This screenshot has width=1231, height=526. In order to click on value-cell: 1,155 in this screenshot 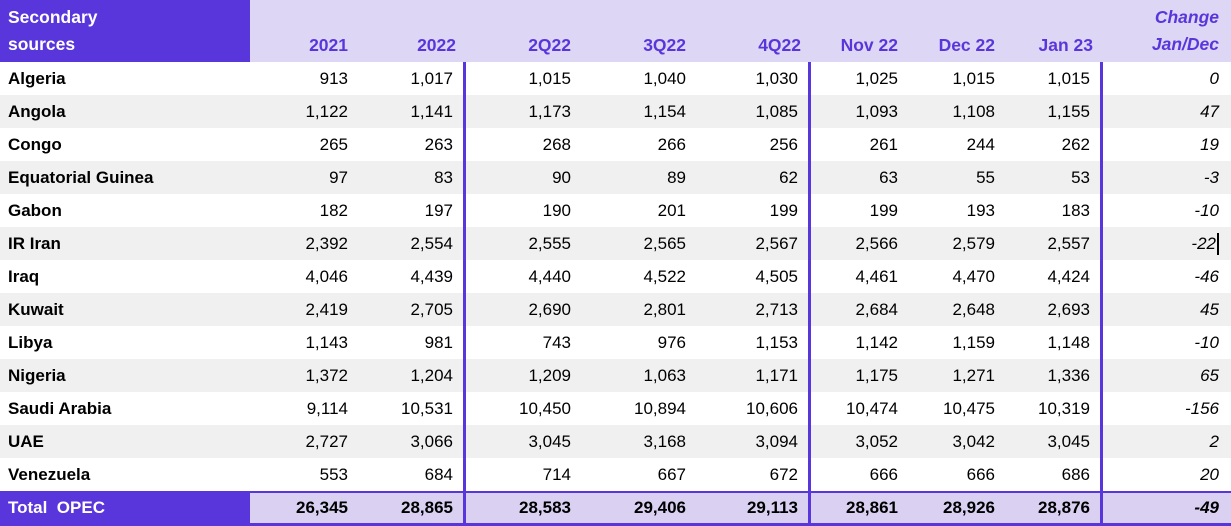, I will do `click(1054, 111)`.